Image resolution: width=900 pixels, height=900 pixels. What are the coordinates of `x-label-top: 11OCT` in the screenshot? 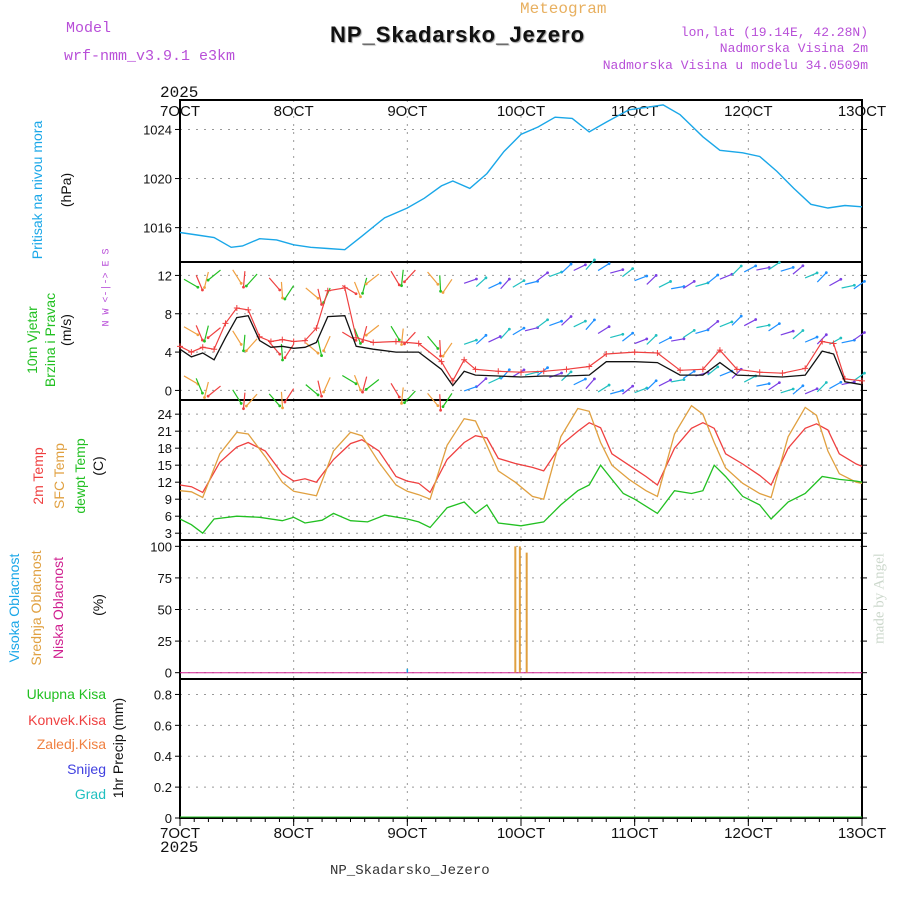 It's located at (634, 111).